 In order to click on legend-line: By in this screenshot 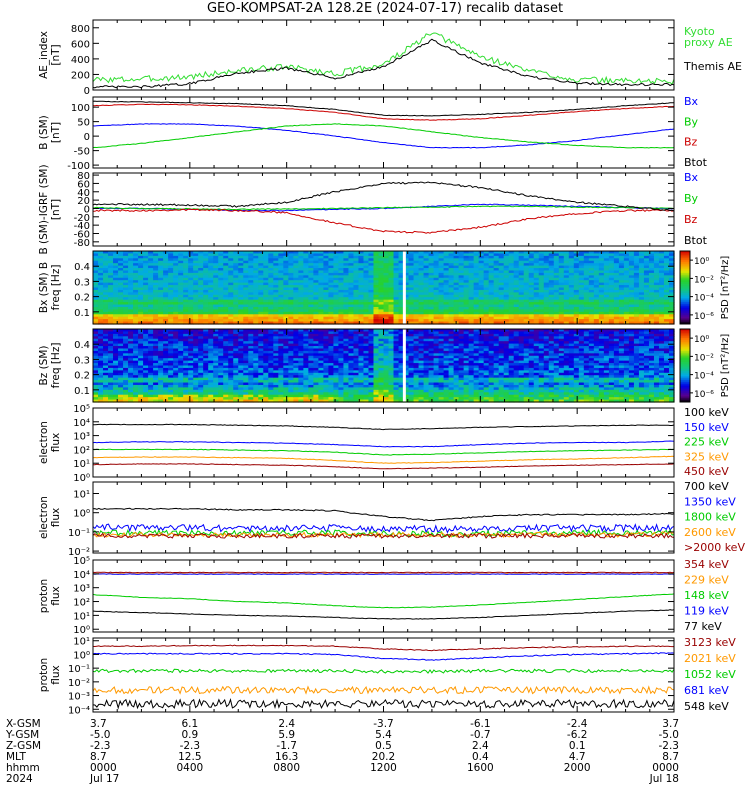, I will do `click(691, 198)`.